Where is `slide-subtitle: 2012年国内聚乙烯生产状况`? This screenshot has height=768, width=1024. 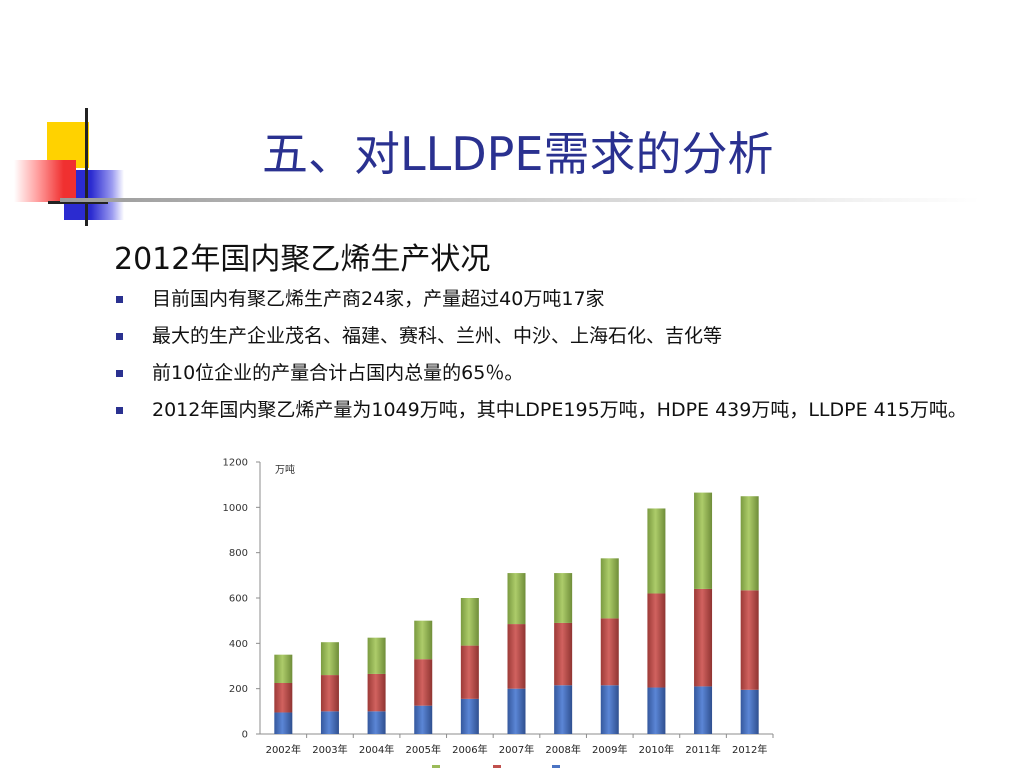
slide-subtitle: 2012年国内聚乙烯生产状况 is located at coordinates (302, 259).